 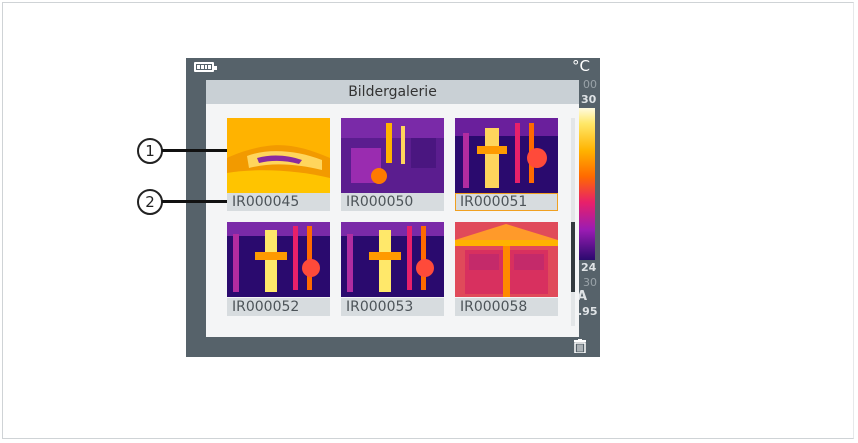 I want to click on scale-bottom-partial: 30, so click(x=590, y=282).